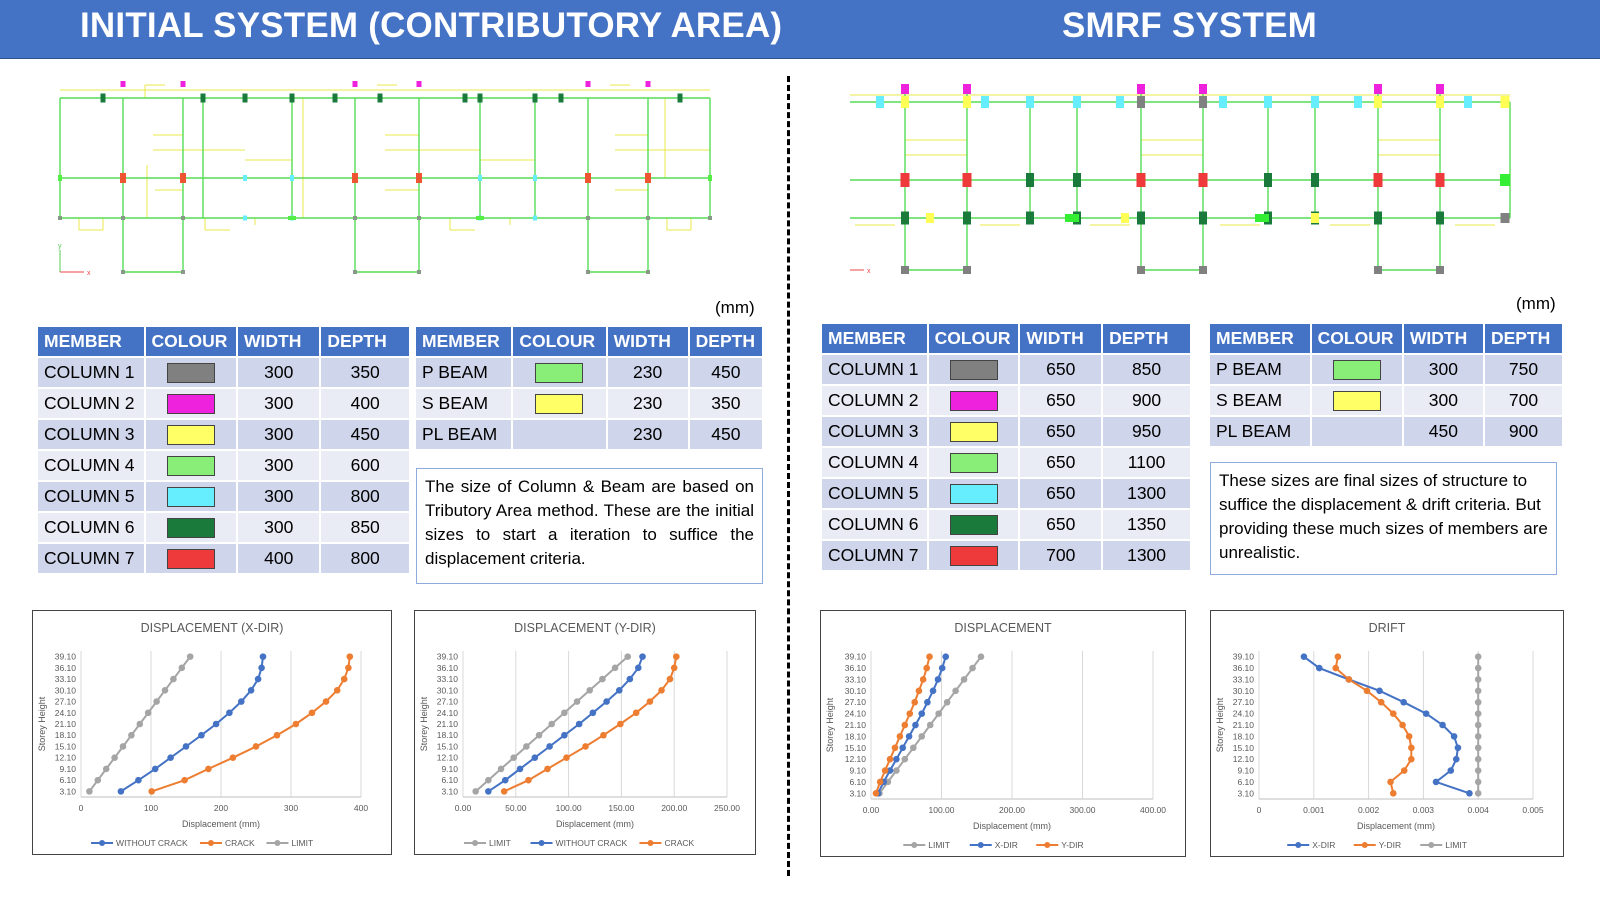  Describe the element at coordinates (66, 724) in the screenshot. I see `y-tick-label: 21.10` at that location.